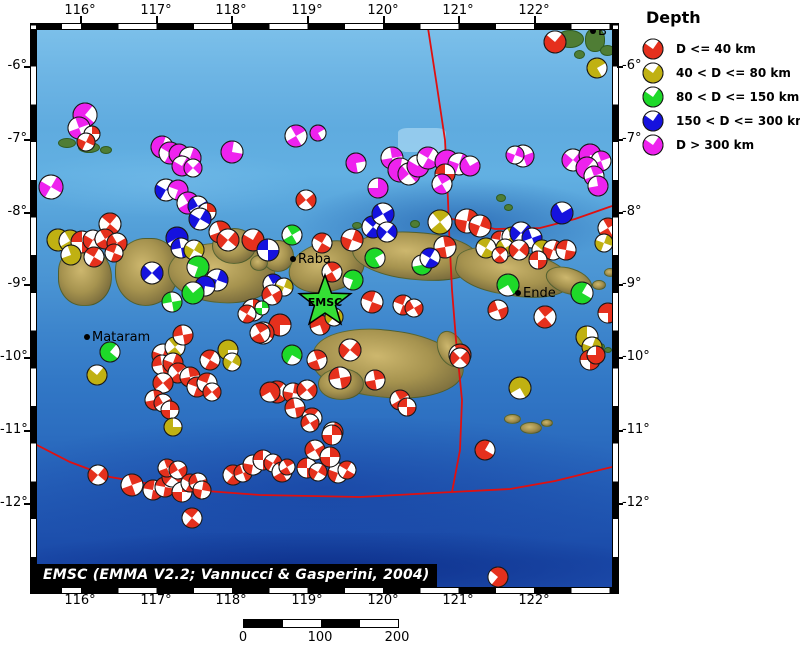 The height and width of the screenshot is (645, 800). Describe the element at coordinates (534, 10) in the screenshot. I see `axis-label-top: 122°` at that location.